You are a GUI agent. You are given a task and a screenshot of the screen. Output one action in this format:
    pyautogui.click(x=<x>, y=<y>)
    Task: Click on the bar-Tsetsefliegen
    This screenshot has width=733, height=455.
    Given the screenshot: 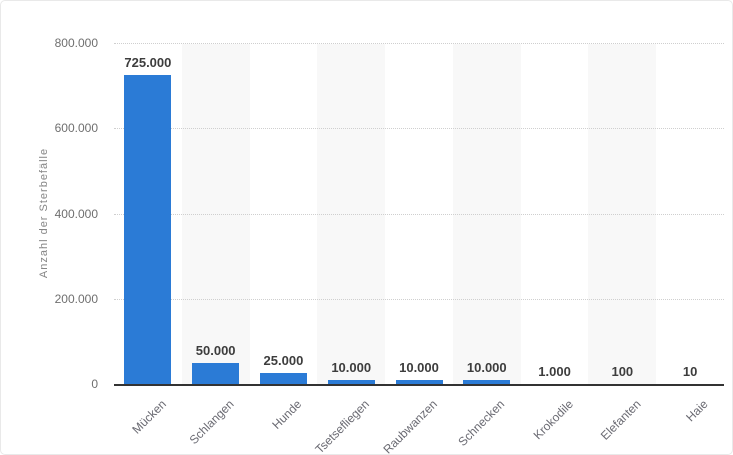 What is the action you would take?
    pyautogui.click(x=351, y=381)
    